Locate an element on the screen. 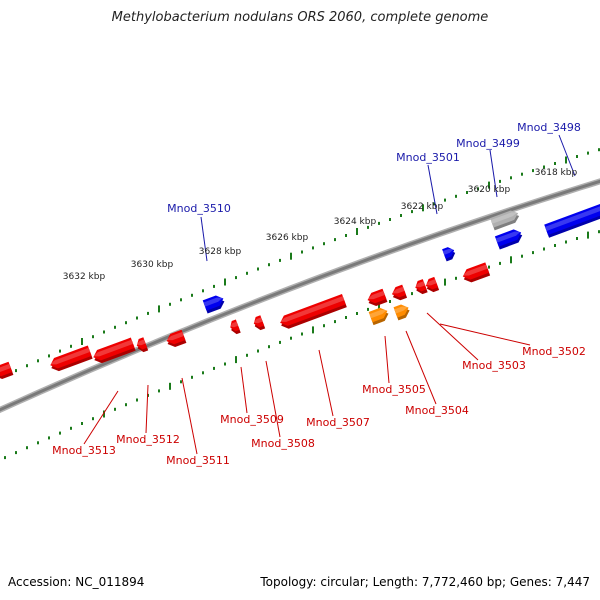 This screenshot has width=600, height=600. gene-label-forward: Mnod_3501 is located at coordinates (428, 157).